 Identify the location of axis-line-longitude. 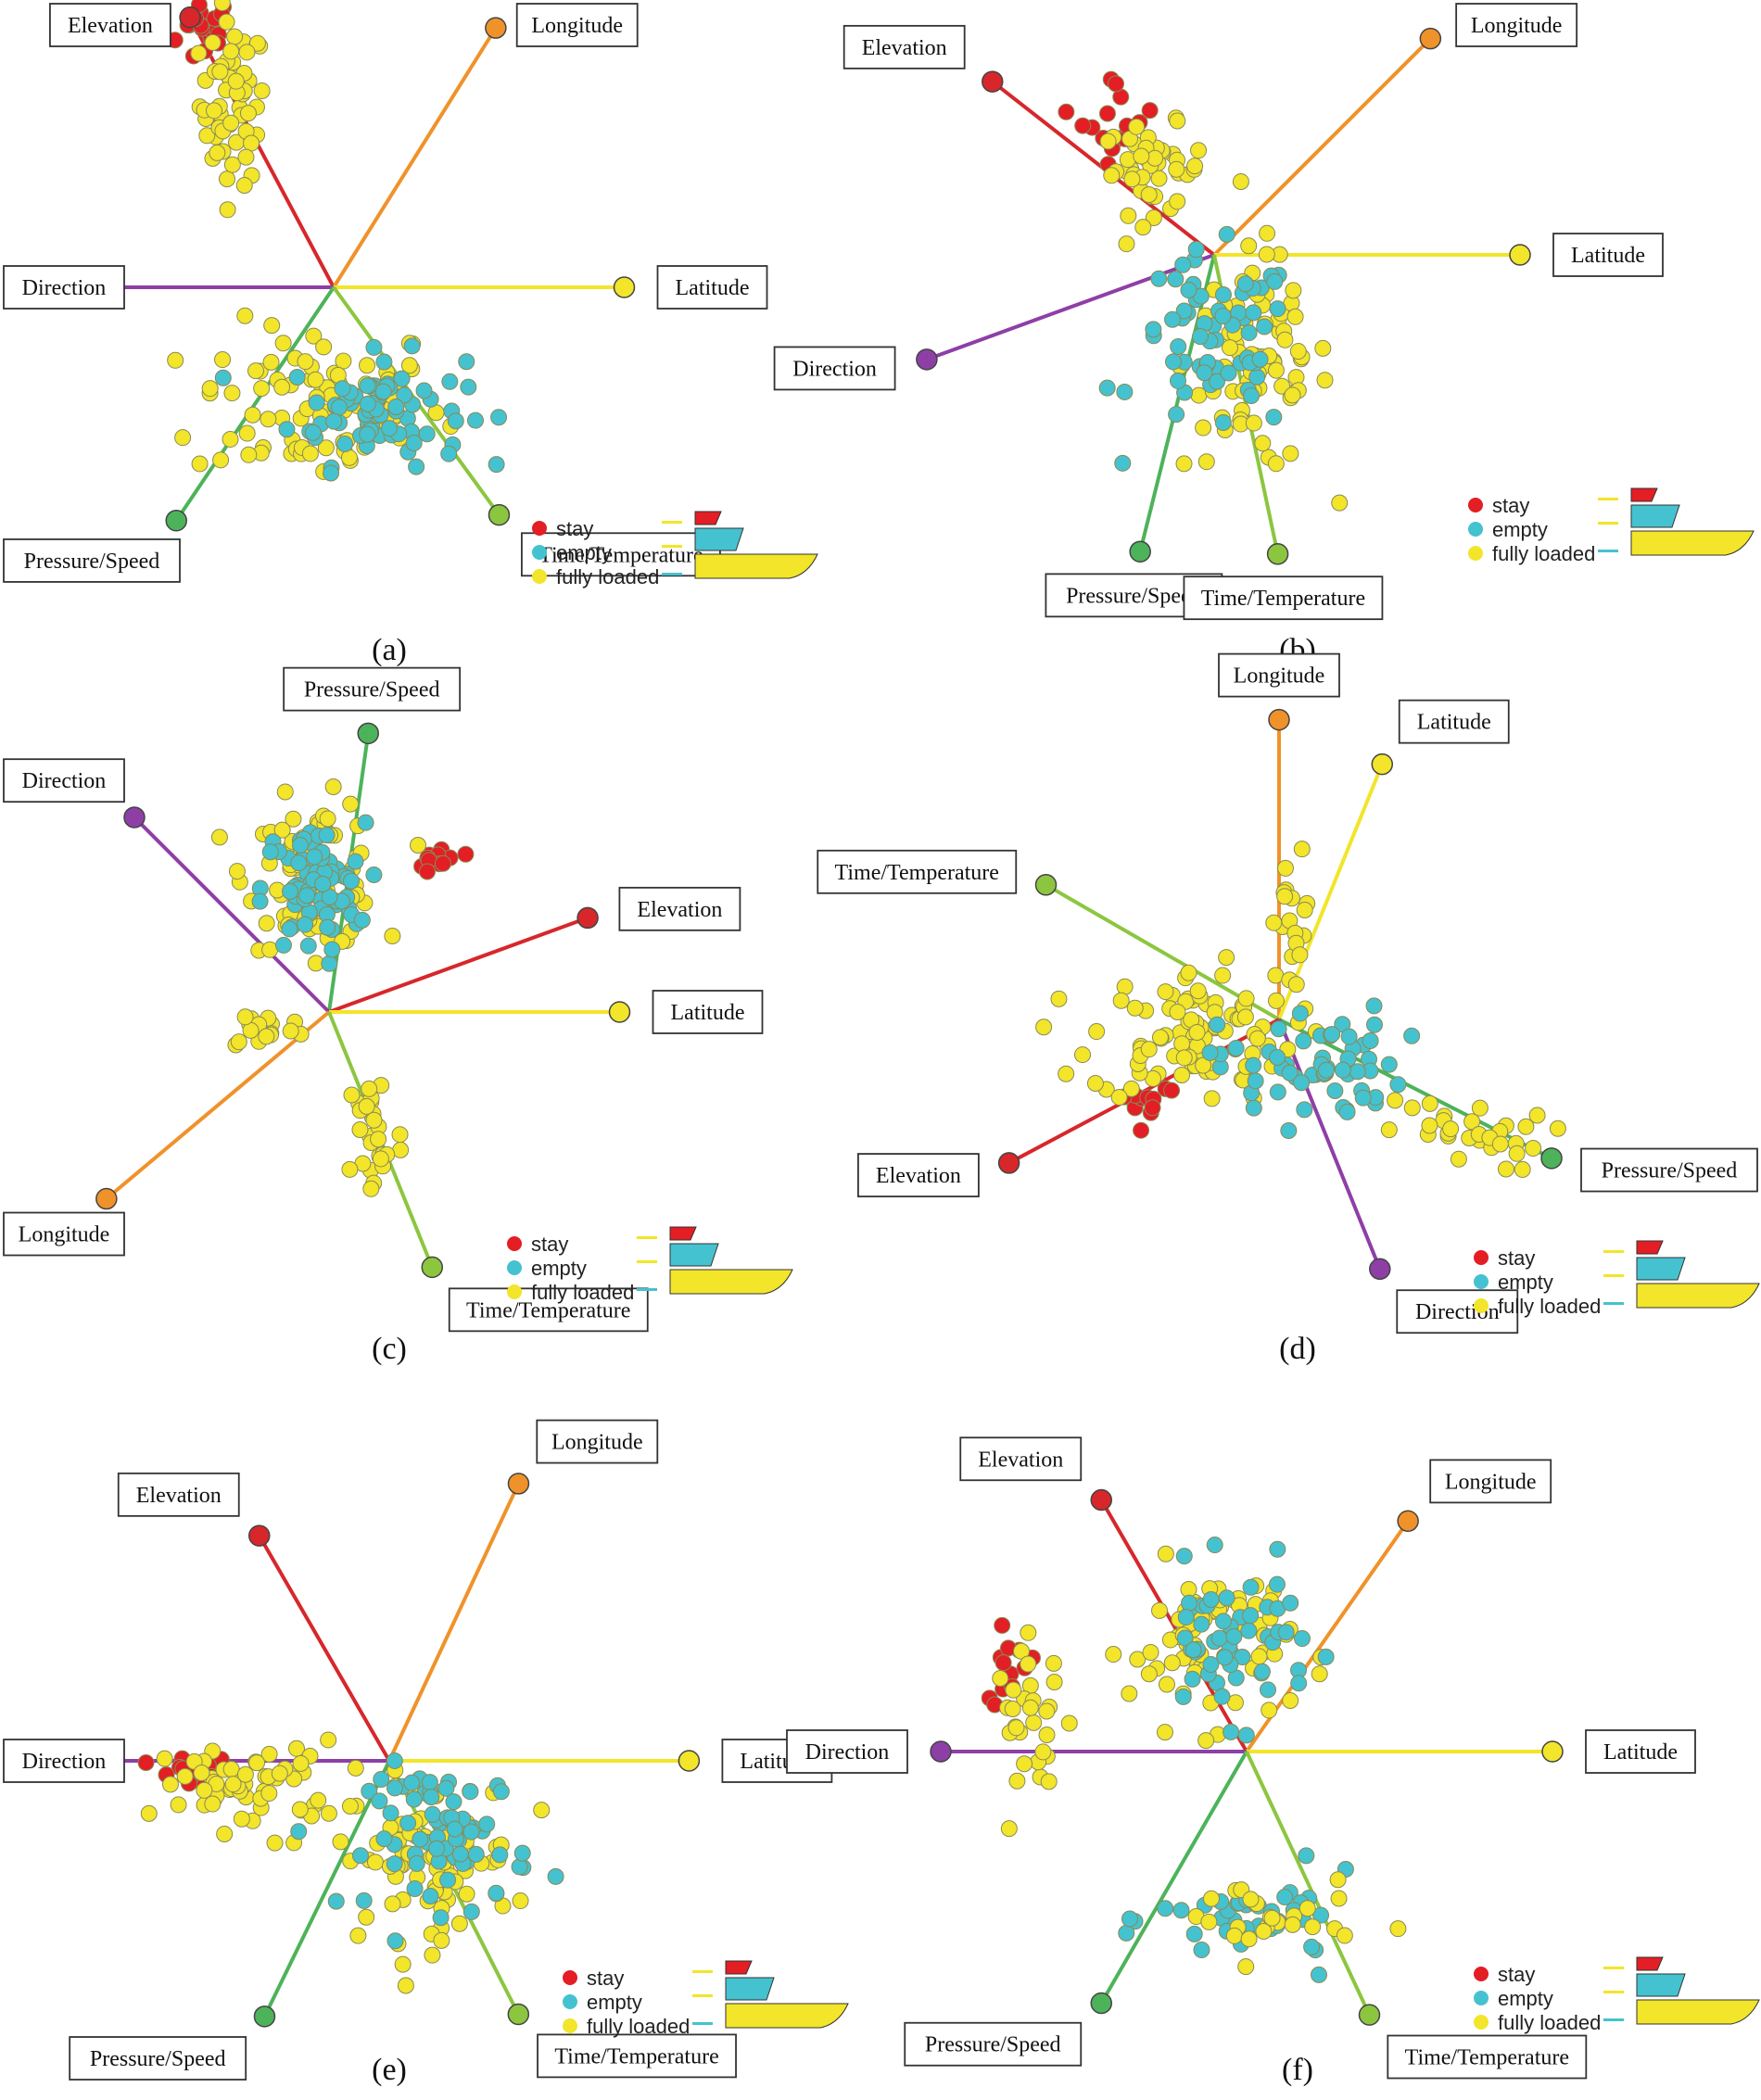
(454, 1622).